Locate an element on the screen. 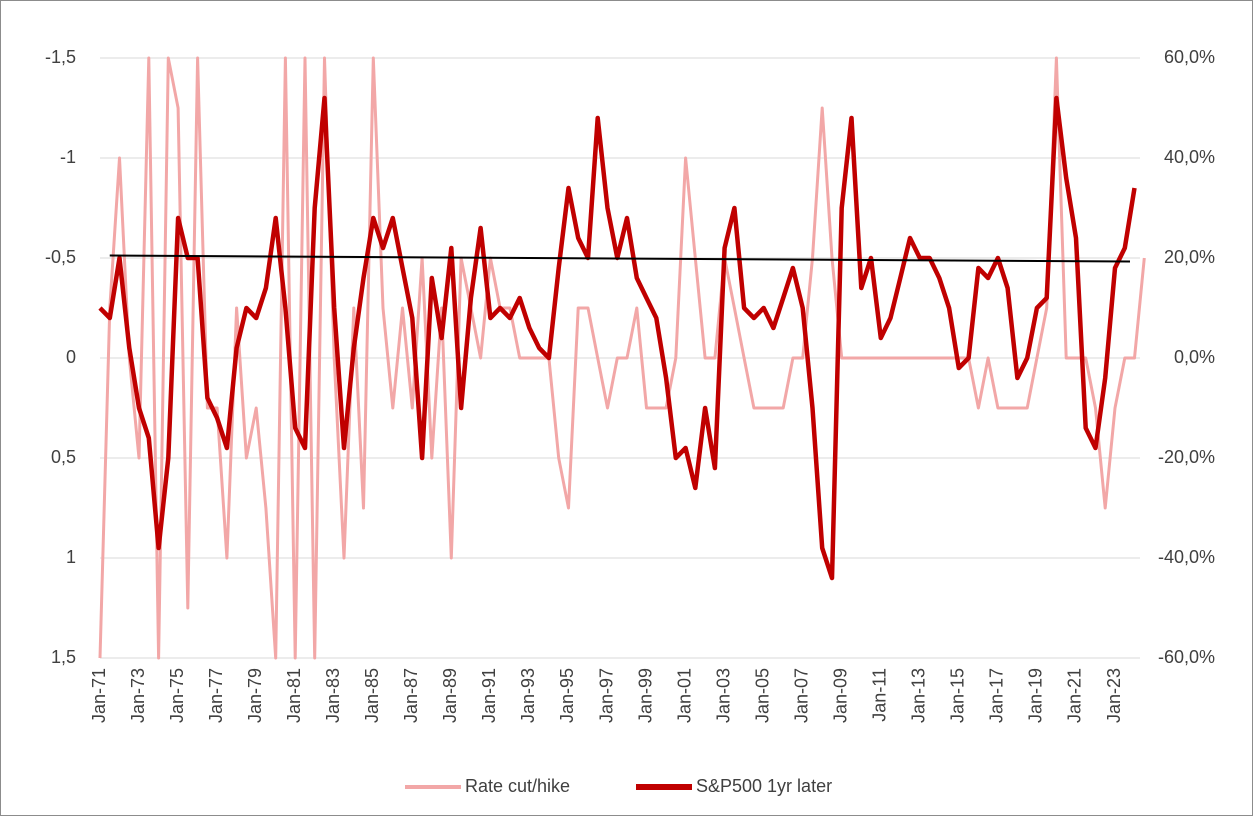  y2-tick-label: 60,0% is located at coordinates (1189, 57).